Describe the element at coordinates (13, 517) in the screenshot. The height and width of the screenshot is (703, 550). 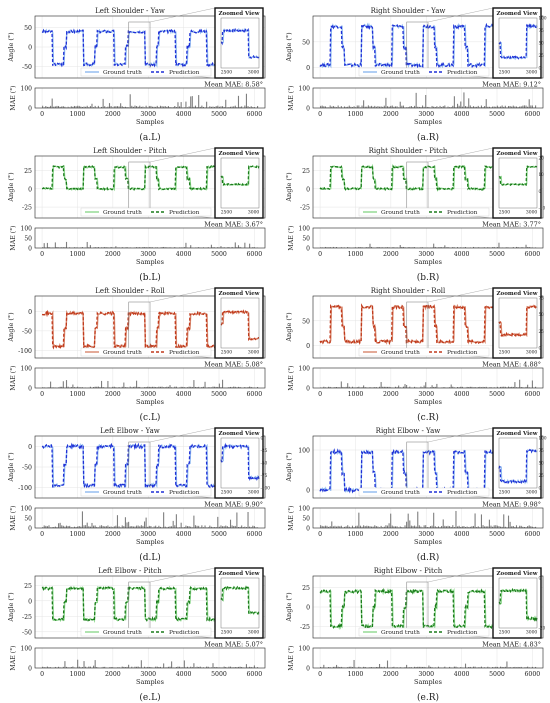
I see `mae-y-axis-label: MAE (°)` at that location.